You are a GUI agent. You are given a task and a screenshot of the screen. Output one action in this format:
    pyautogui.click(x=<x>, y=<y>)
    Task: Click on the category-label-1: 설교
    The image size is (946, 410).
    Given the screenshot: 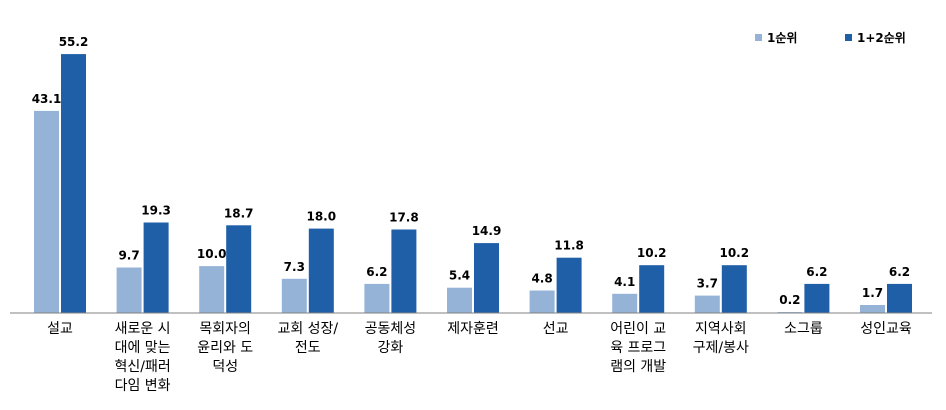 What is the action you would take?
    pyautogui.click(x=60, y=329)
    